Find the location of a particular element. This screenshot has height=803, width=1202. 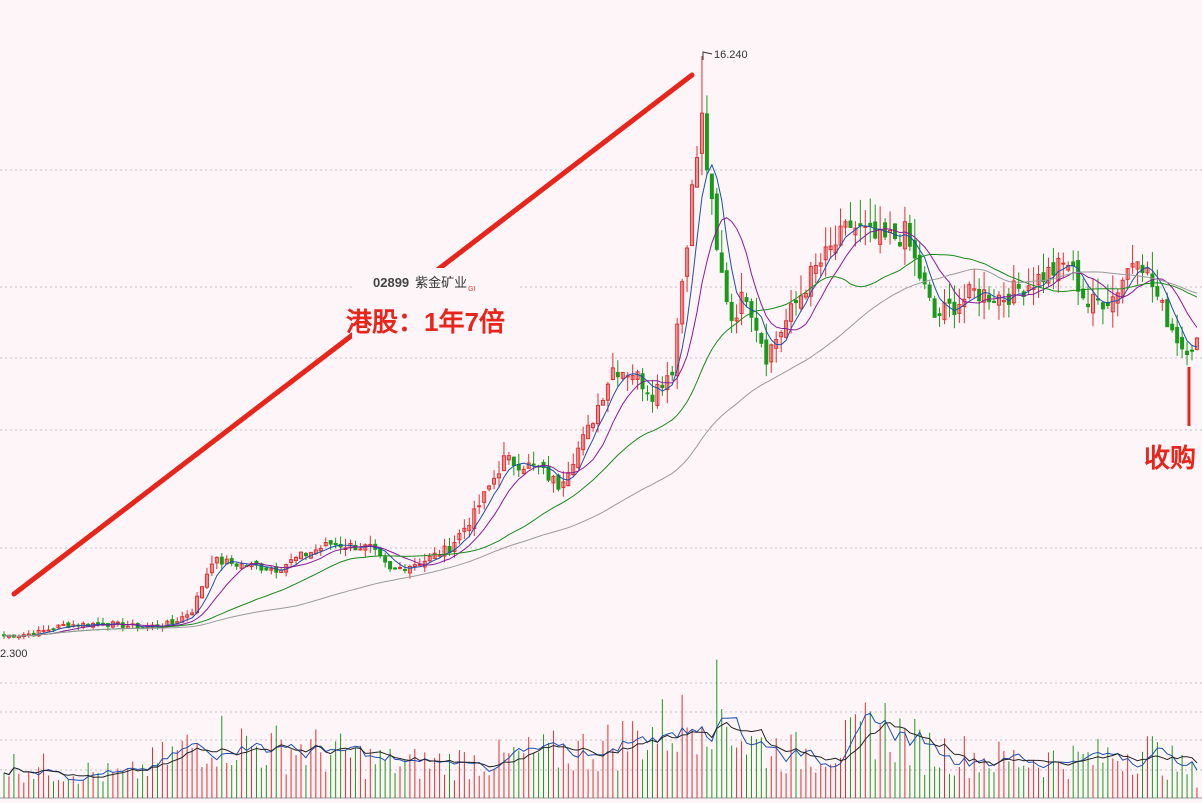

acquisition-annotation: 收购 is located at coordinates (1170, 458).